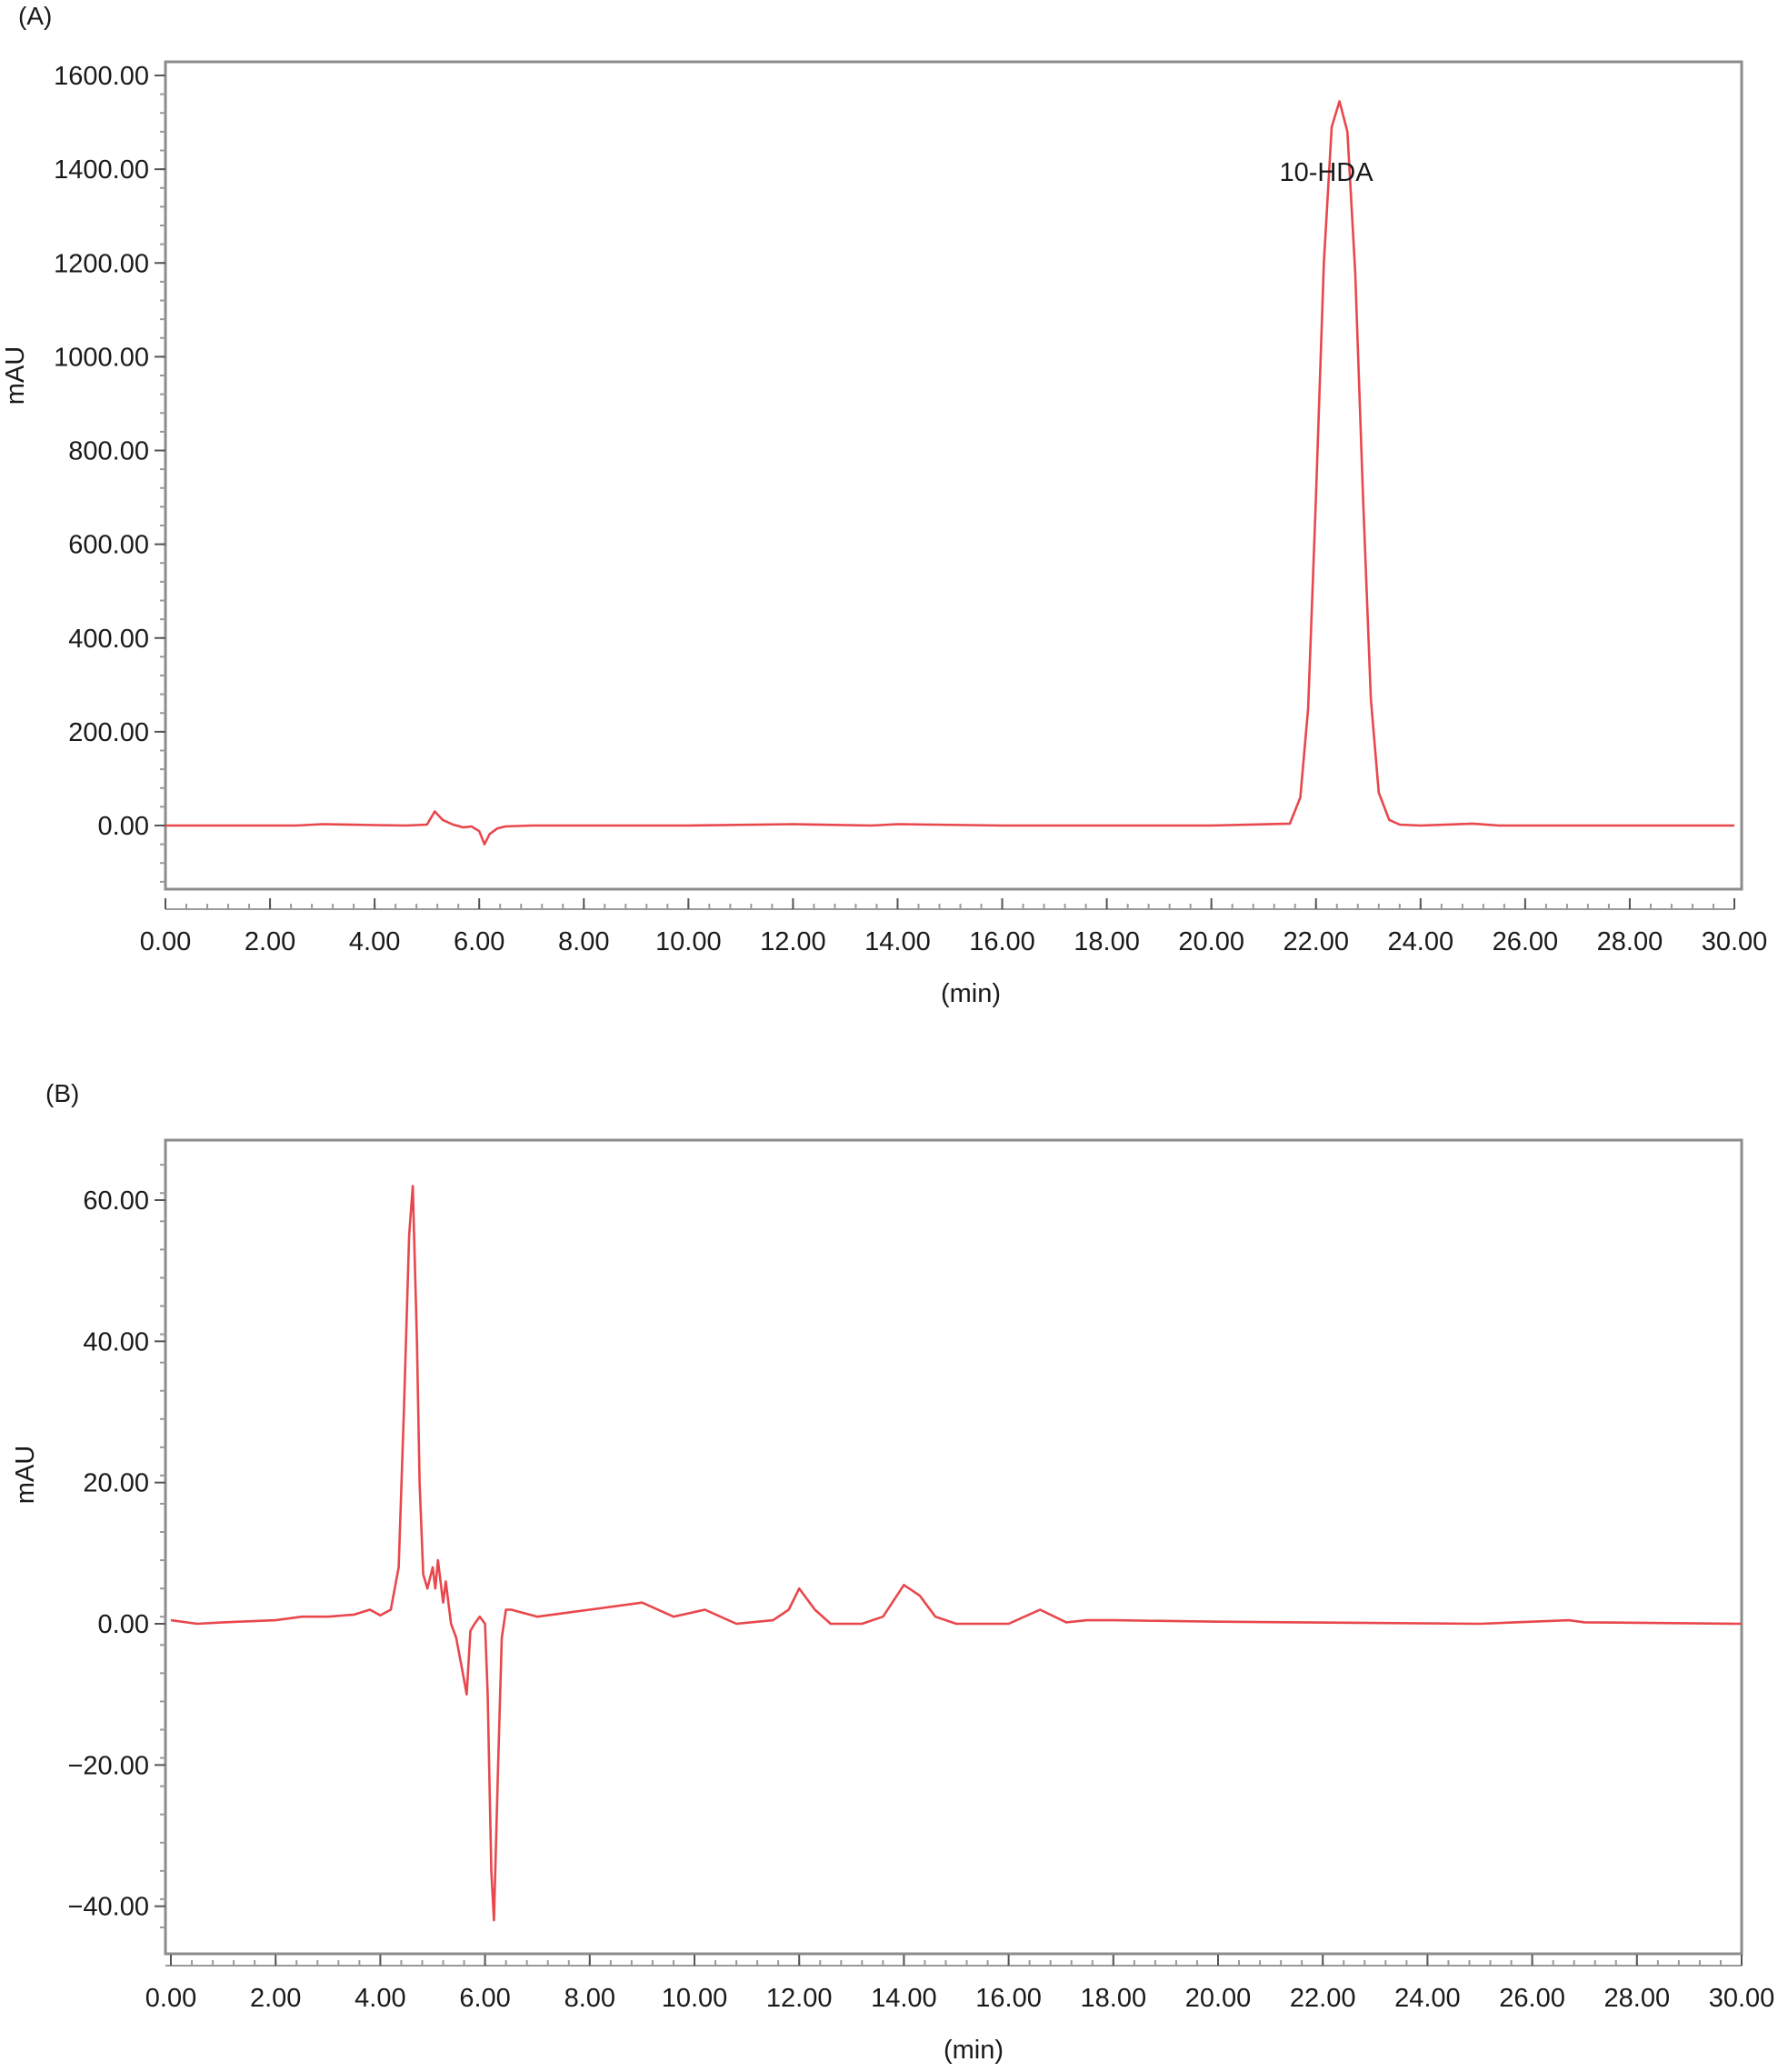 The image size is (1778, 2072). I want to click on panel-label: (B), so click(62, 1093).